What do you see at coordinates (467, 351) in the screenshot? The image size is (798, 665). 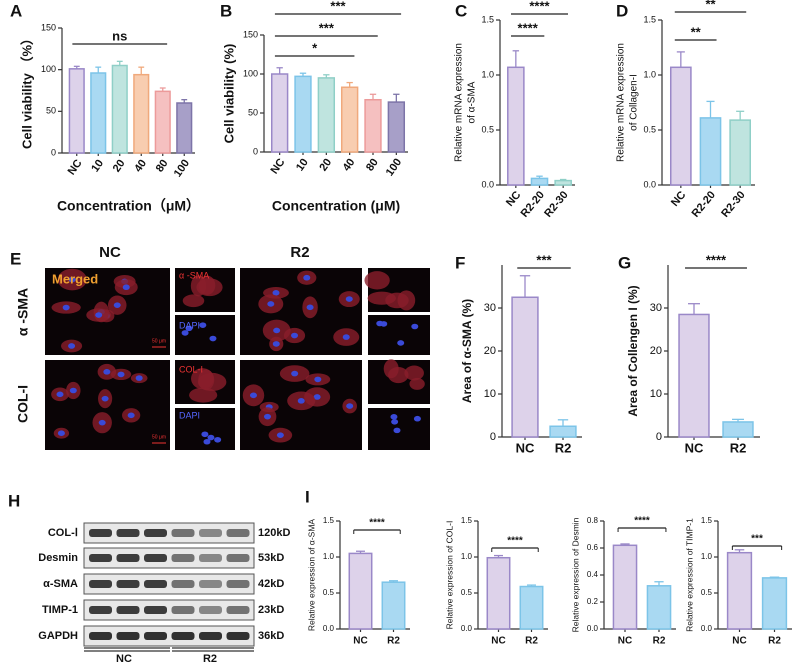 I see `y-axis-label: Area of α-SMA (%)` at bounding box center [467, 351].